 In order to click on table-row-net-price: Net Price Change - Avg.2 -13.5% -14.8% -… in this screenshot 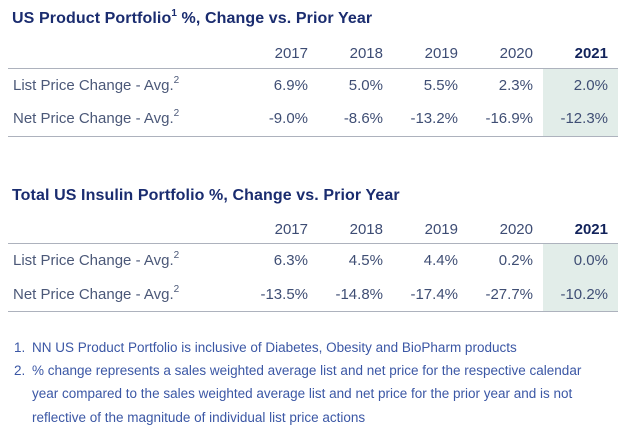, I will do `click(313, 294)`.